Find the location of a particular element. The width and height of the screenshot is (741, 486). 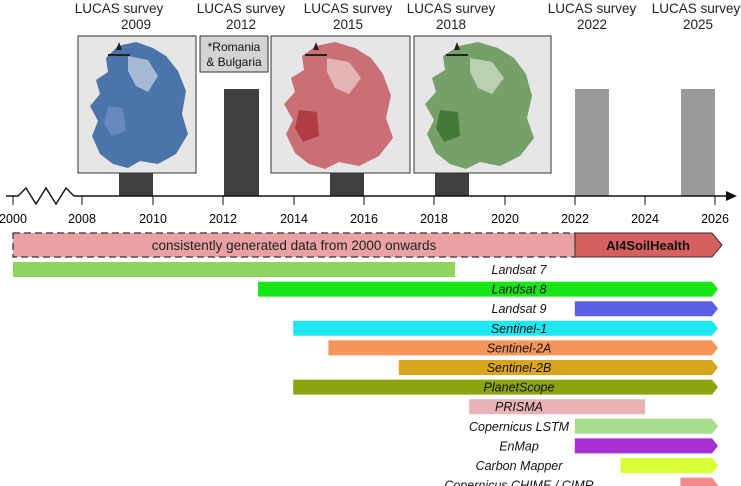

tick-label: 2024 is located at coordinates (645, 219).